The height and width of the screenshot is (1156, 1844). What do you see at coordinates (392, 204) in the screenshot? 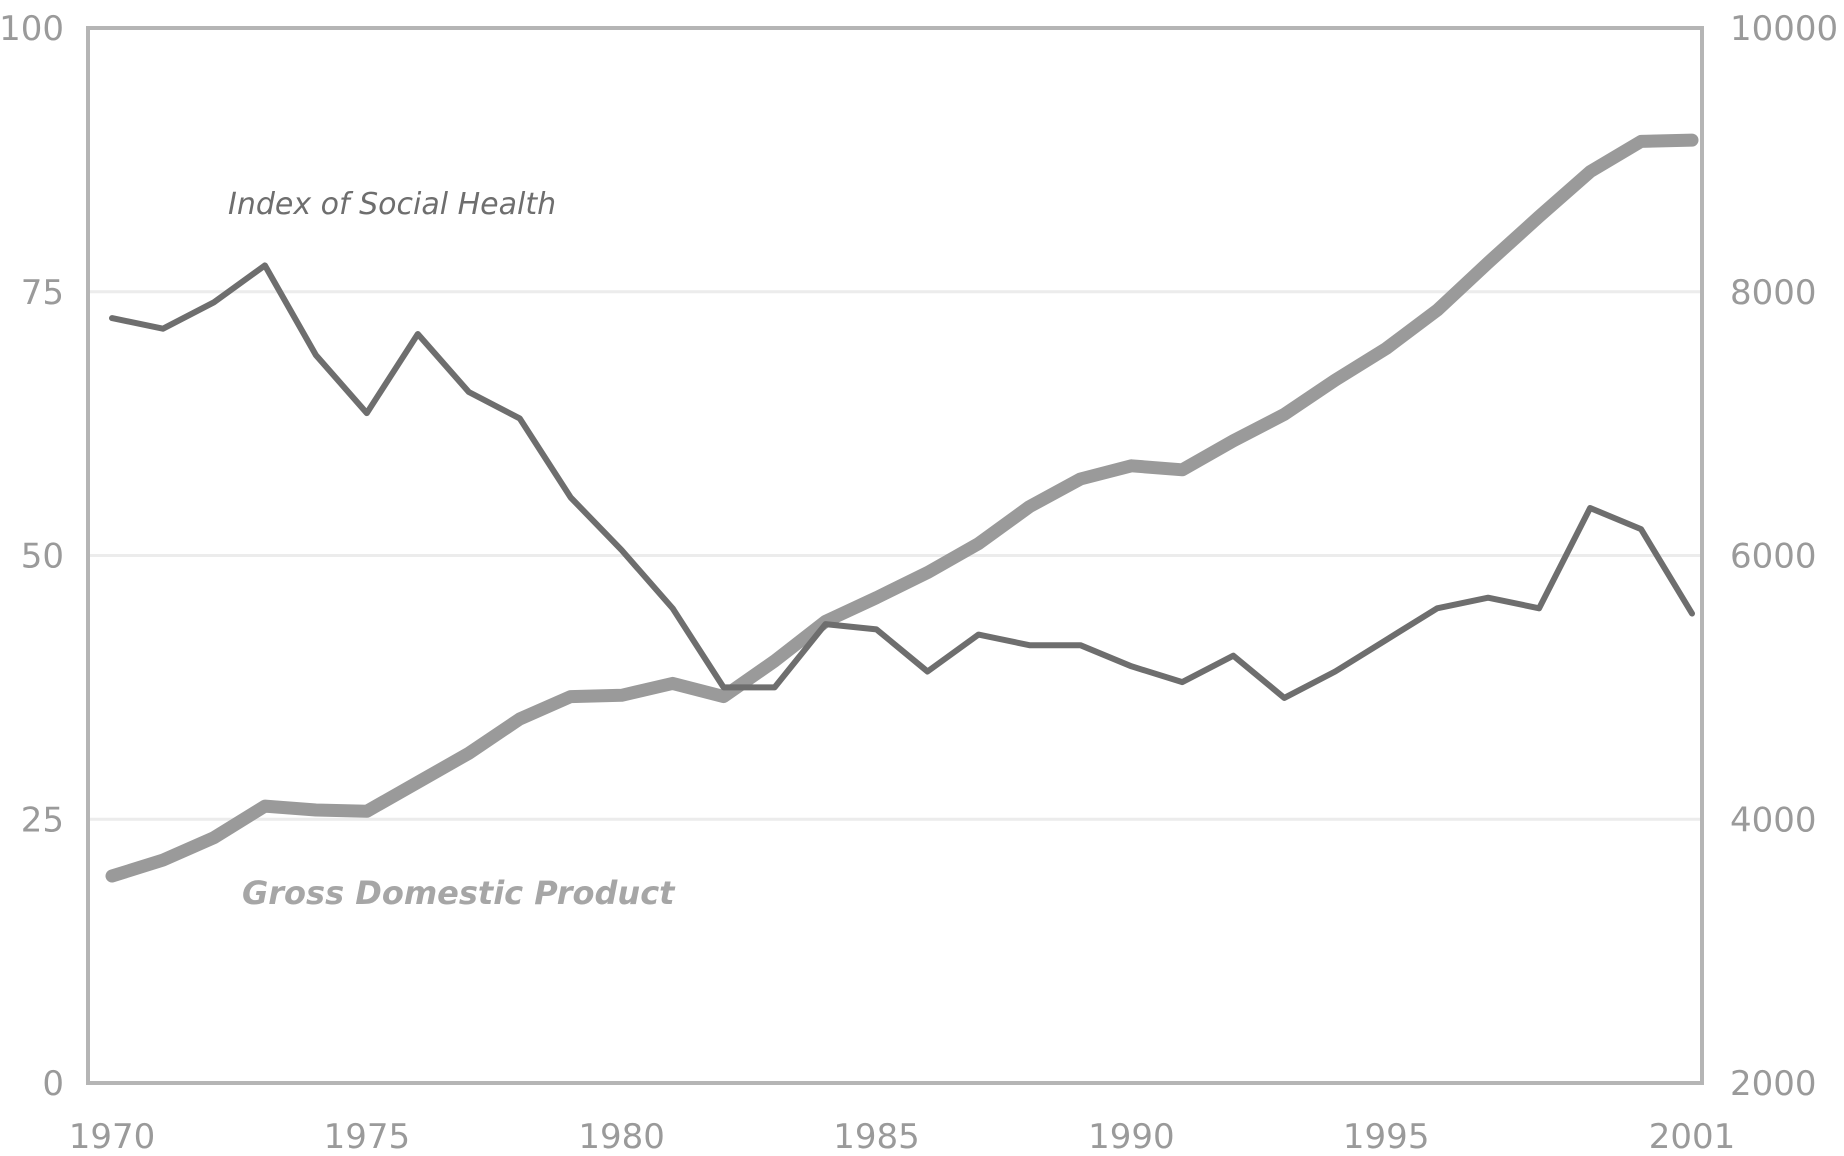
I see `series-label-index-of-social-health: Index of Social Health` at bounding box center [392, 204].